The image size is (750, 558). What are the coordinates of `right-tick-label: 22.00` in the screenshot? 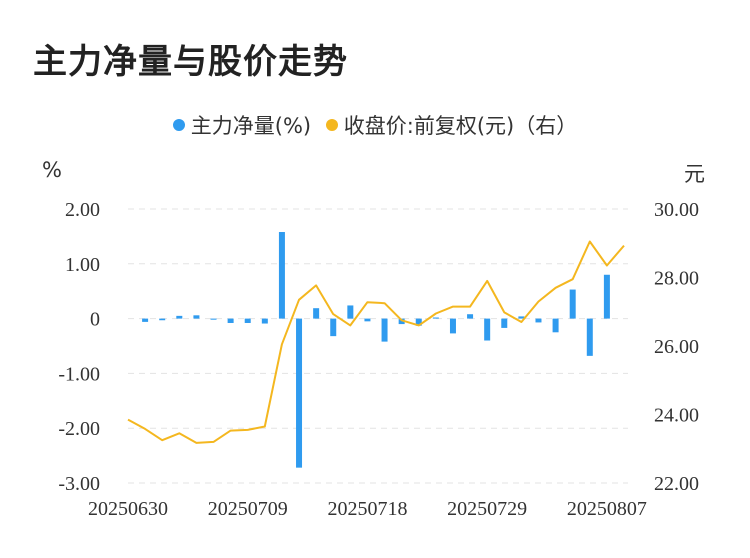 It's located at (676, 484).